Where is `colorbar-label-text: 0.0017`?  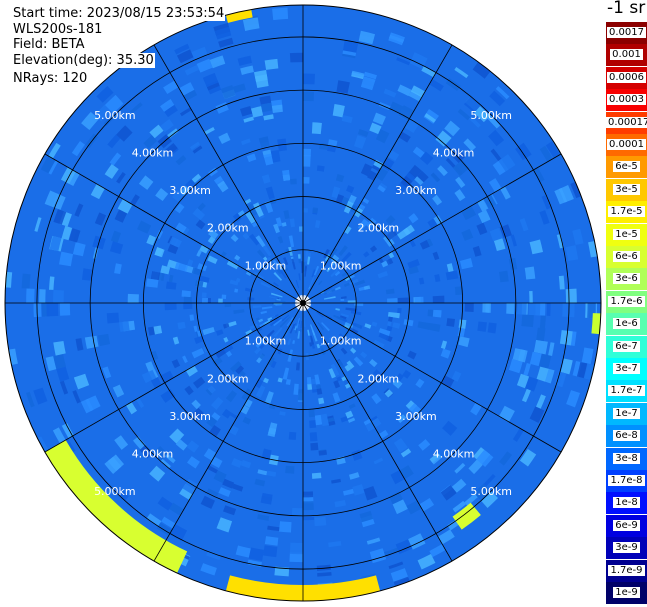
colorbar-label-text: 0.0017 is located at coordinates (626, 32).